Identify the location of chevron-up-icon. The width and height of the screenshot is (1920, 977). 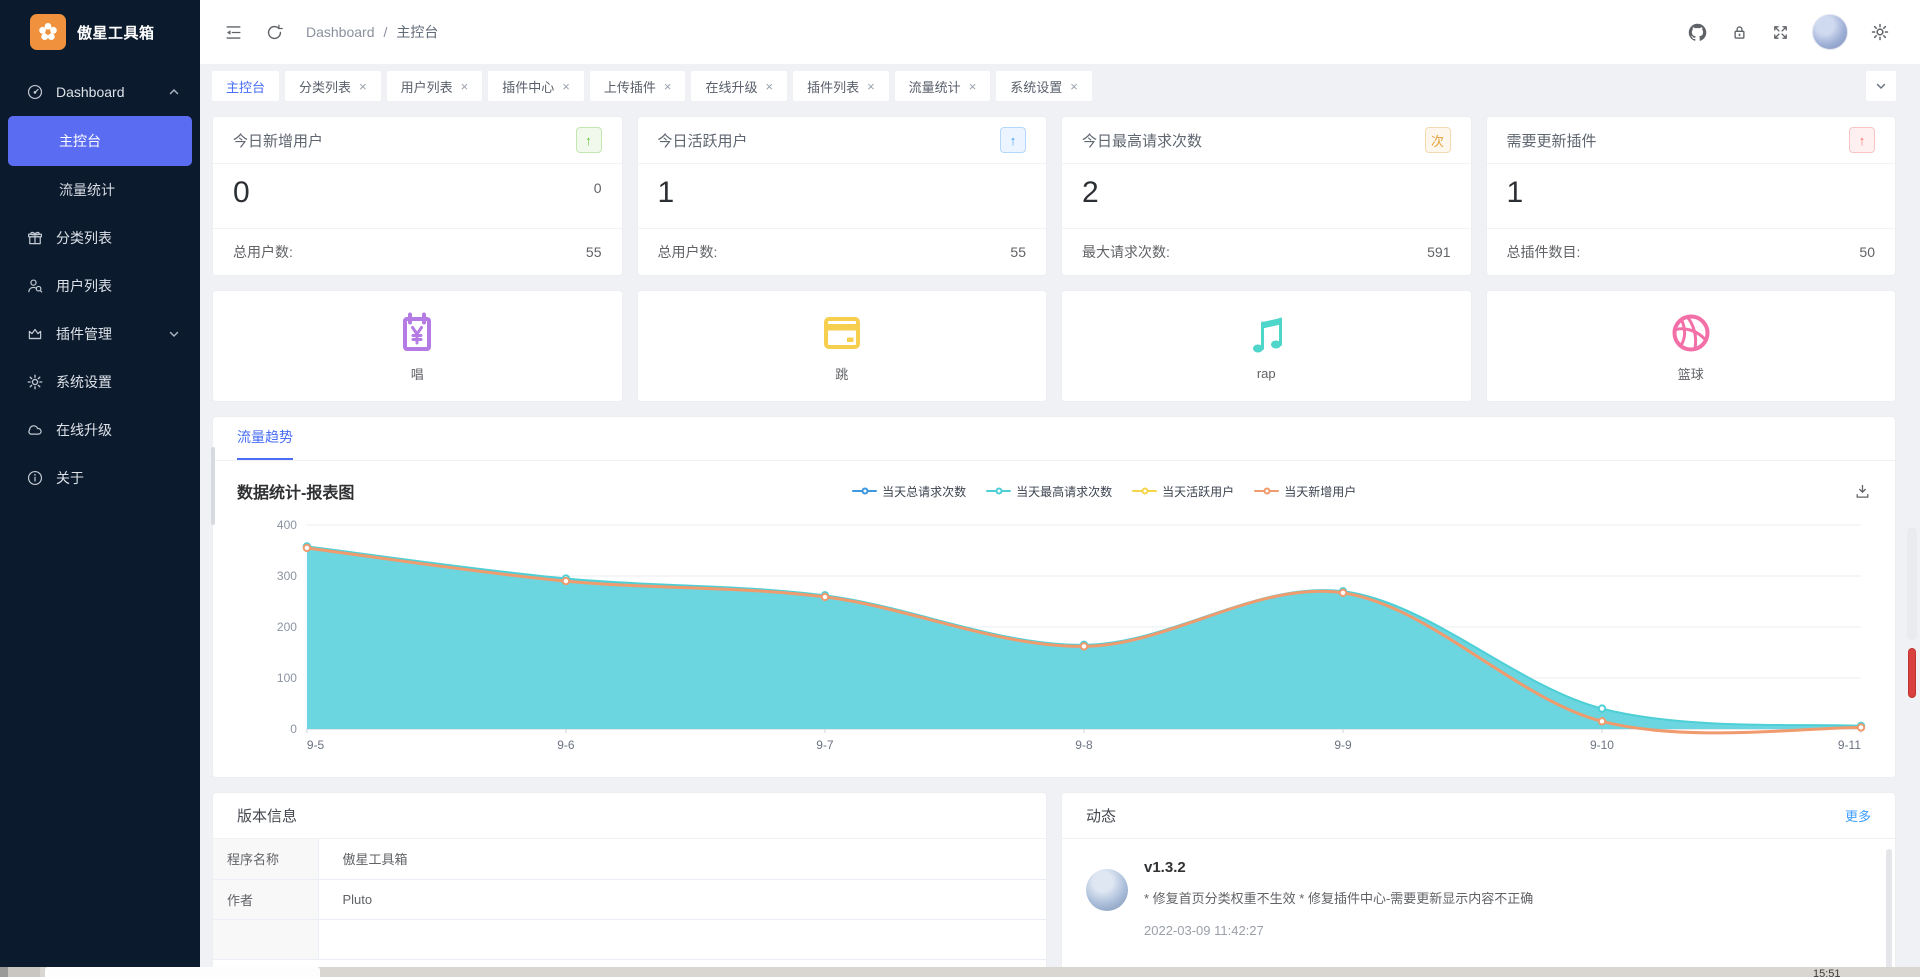
(174, 92).